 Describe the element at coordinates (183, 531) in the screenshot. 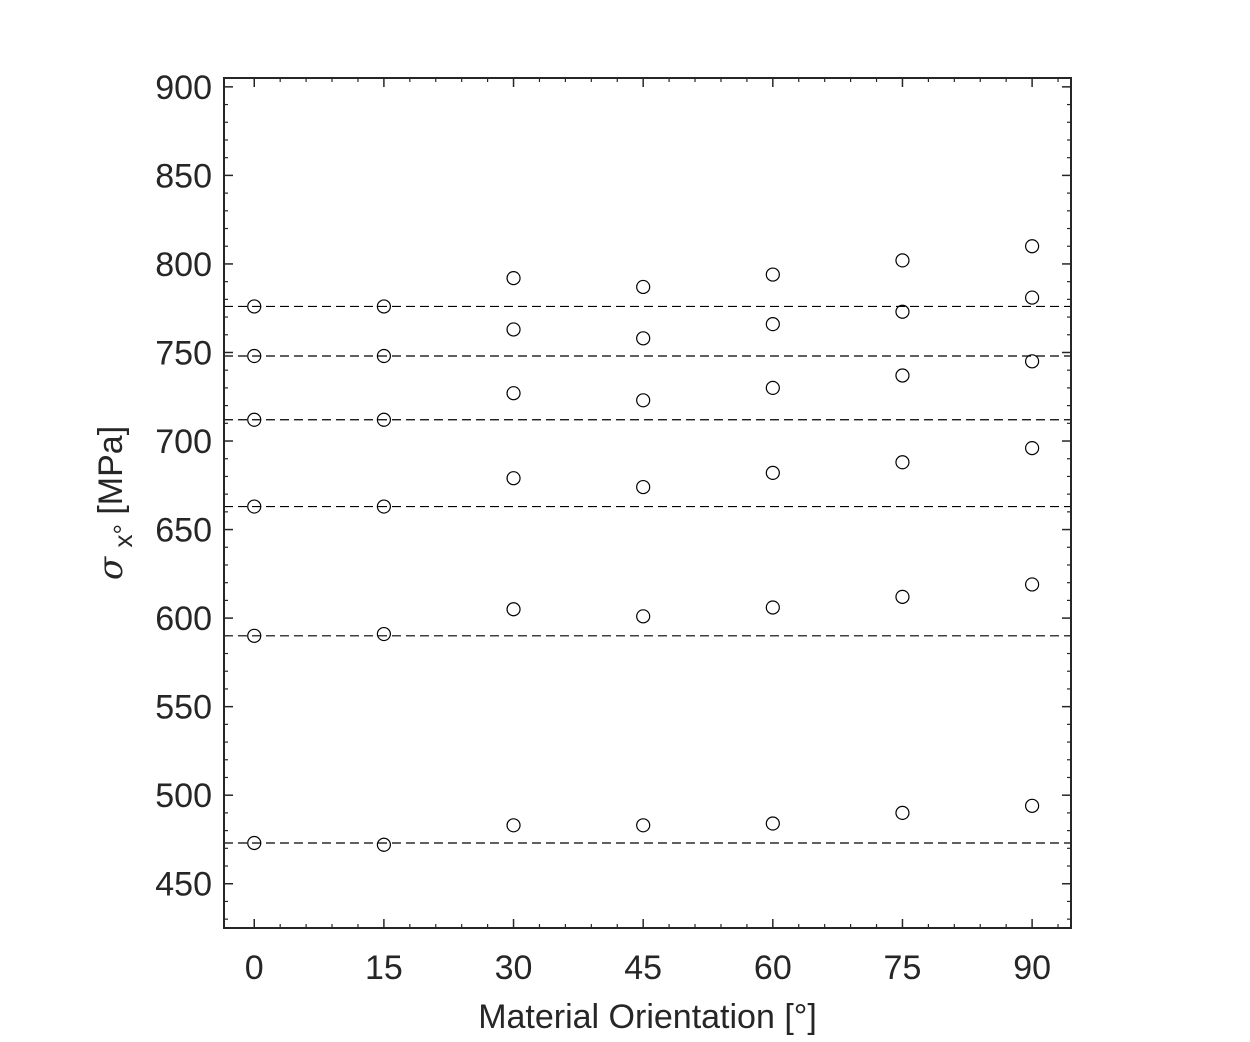

I see `y-tick-label: 650` at that location.